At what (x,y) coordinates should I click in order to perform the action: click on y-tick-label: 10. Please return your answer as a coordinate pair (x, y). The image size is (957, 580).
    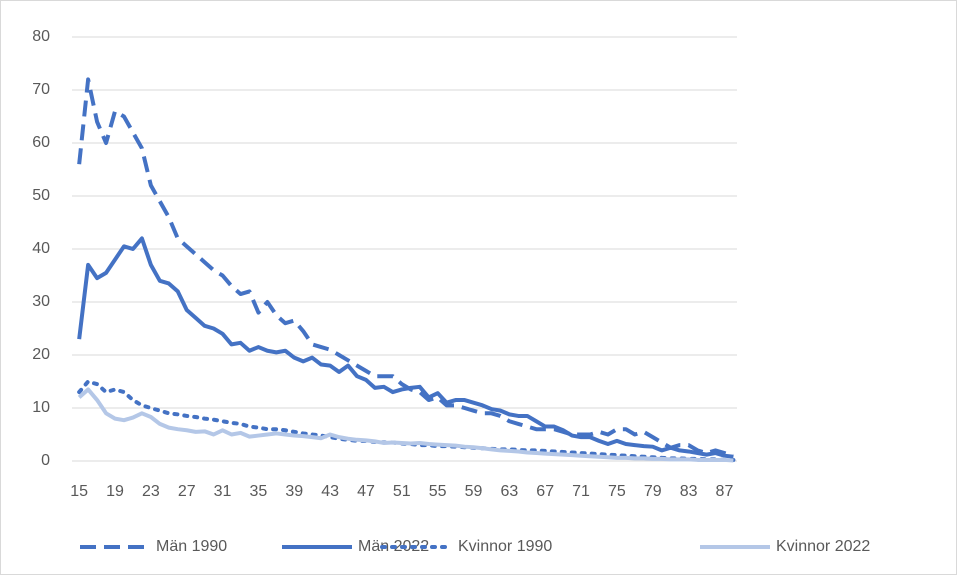
    Looking at the image, I should click on (41, 407).